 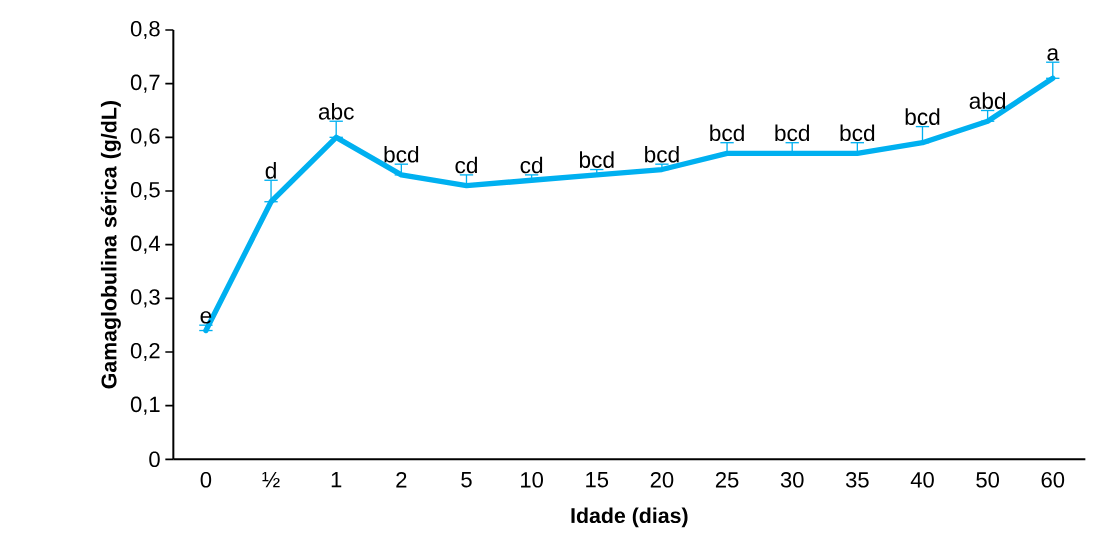 I want to click on x-tick-label: ½, so click(x=271, y=480).